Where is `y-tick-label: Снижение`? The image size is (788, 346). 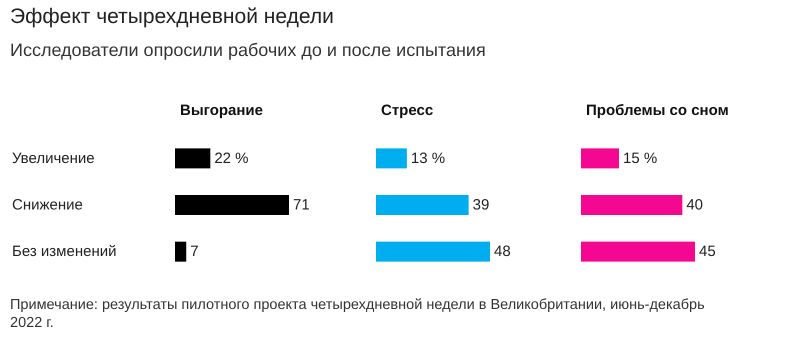 y-tick-label: Снижение is located at coordinates (47, 205).